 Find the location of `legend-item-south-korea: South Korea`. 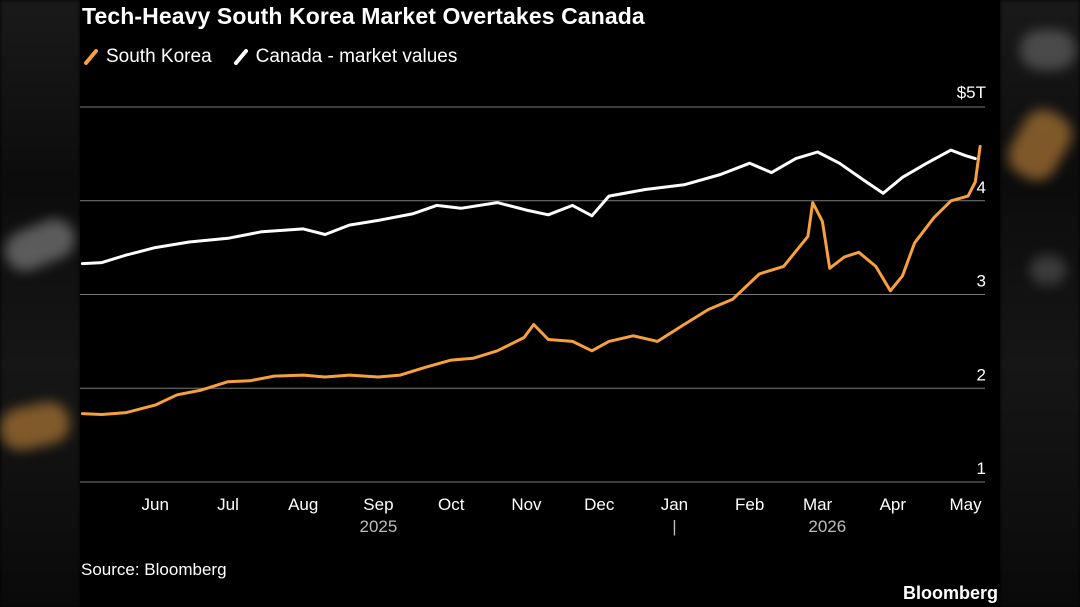

legend-item-south-korea: South Korea is located at coordinates (148, 57).